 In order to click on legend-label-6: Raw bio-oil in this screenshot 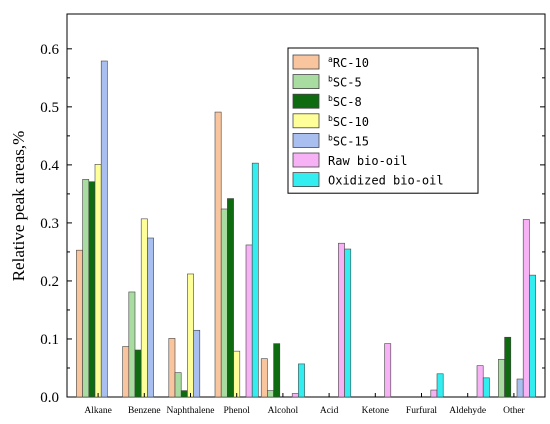, I will do `click(367, 161)`.